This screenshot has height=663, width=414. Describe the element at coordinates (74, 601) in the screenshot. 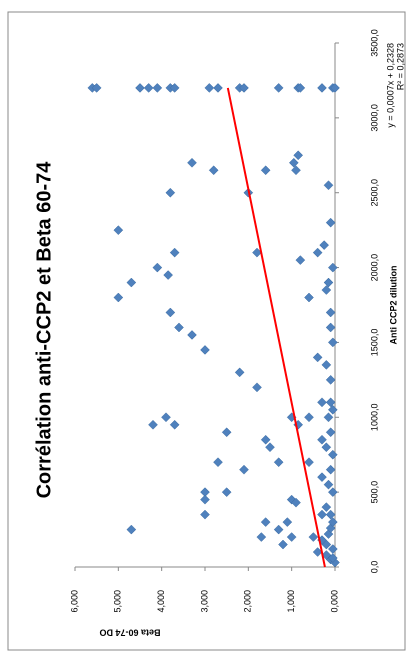

I see `y-tick-label: 6,000` at that location.